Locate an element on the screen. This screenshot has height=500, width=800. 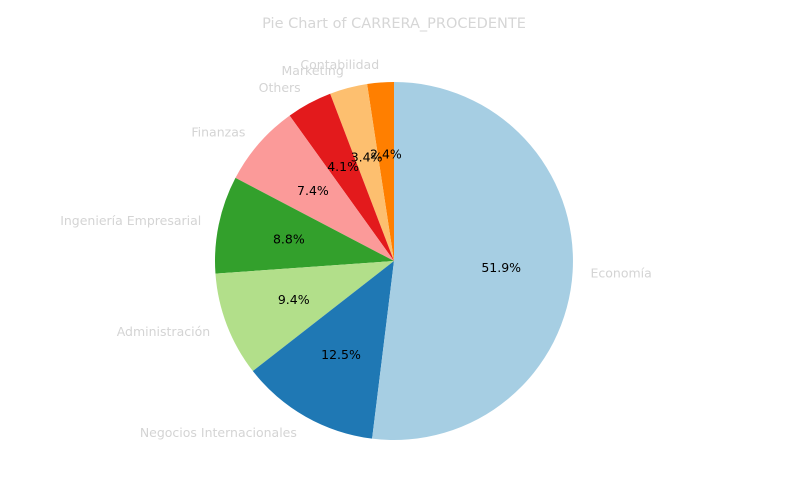
pct-label-finanzas: 7.4% is located at coordinates (313, 190).